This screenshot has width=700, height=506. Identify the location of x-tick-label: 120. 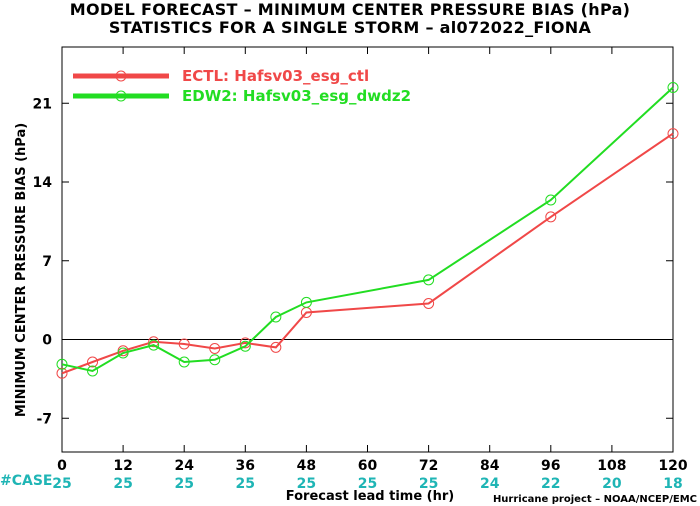
(672, 466).